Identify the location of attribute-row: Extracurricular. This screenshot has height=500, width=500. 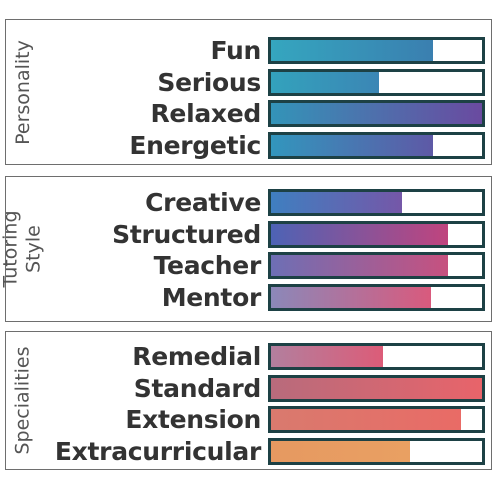
(248, 452).